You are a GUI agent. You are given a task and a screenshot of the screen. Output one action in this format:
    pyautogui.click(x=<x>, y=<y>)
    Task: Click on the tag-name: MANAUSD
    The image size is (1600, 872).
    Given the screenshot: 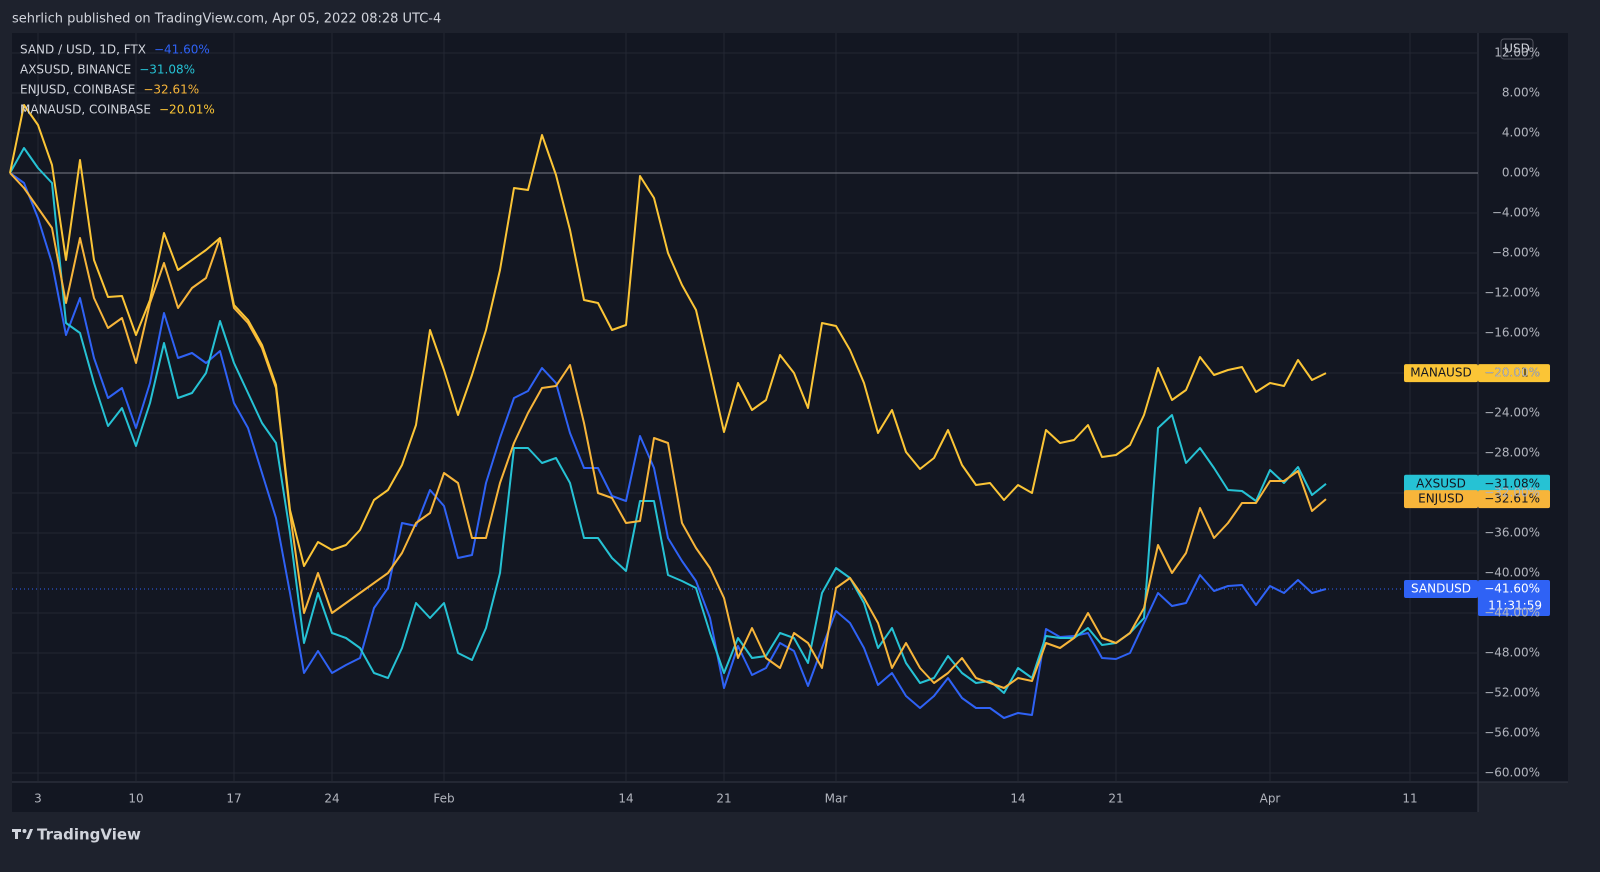 What is the action you would take?
    pyautogui.click(x=1440, y=373)
    